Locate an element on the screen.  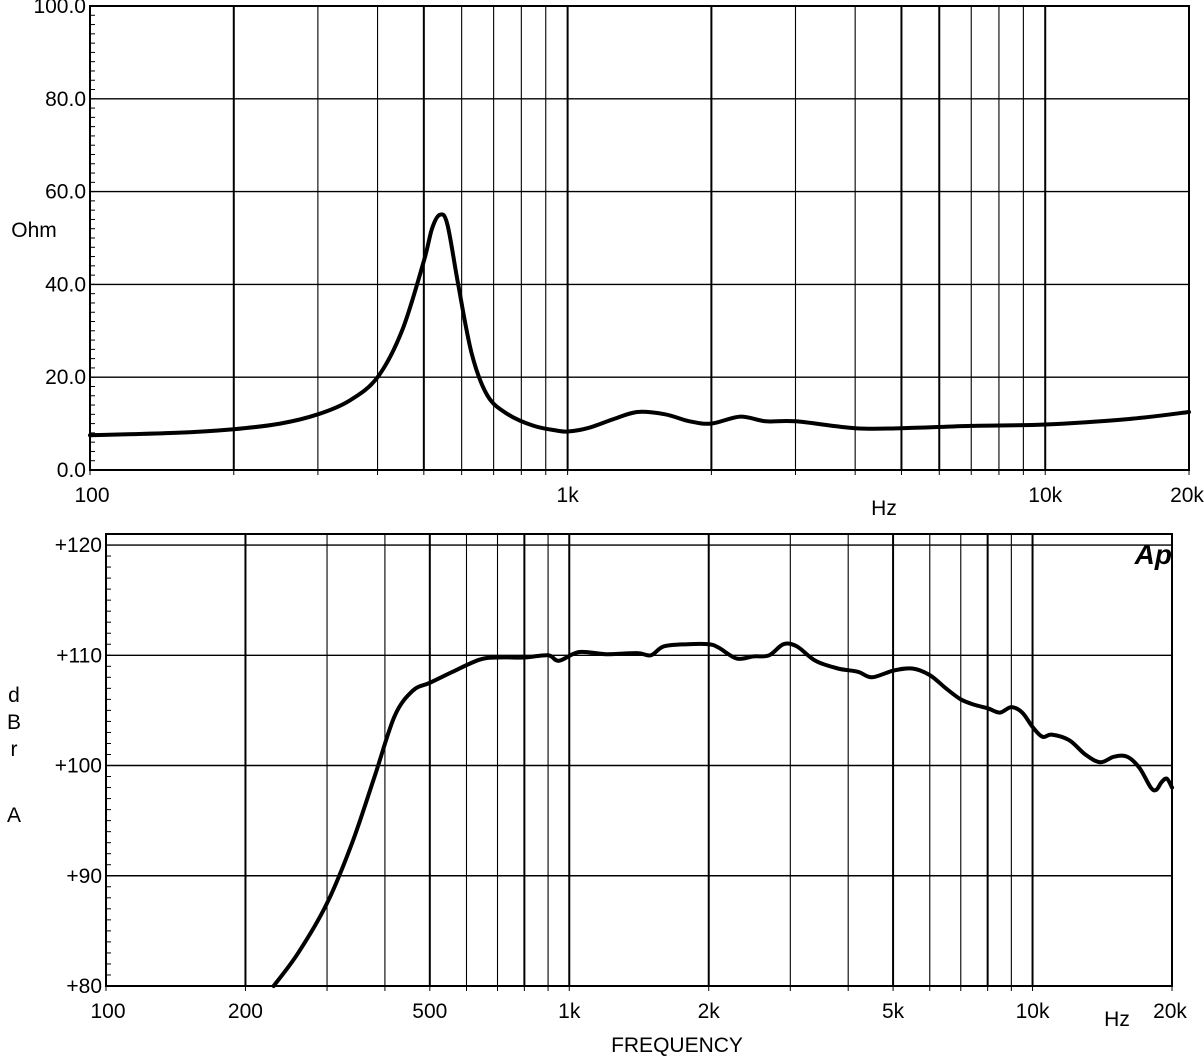
x-tick-label: 500 is located at coordinates (429, 1011).